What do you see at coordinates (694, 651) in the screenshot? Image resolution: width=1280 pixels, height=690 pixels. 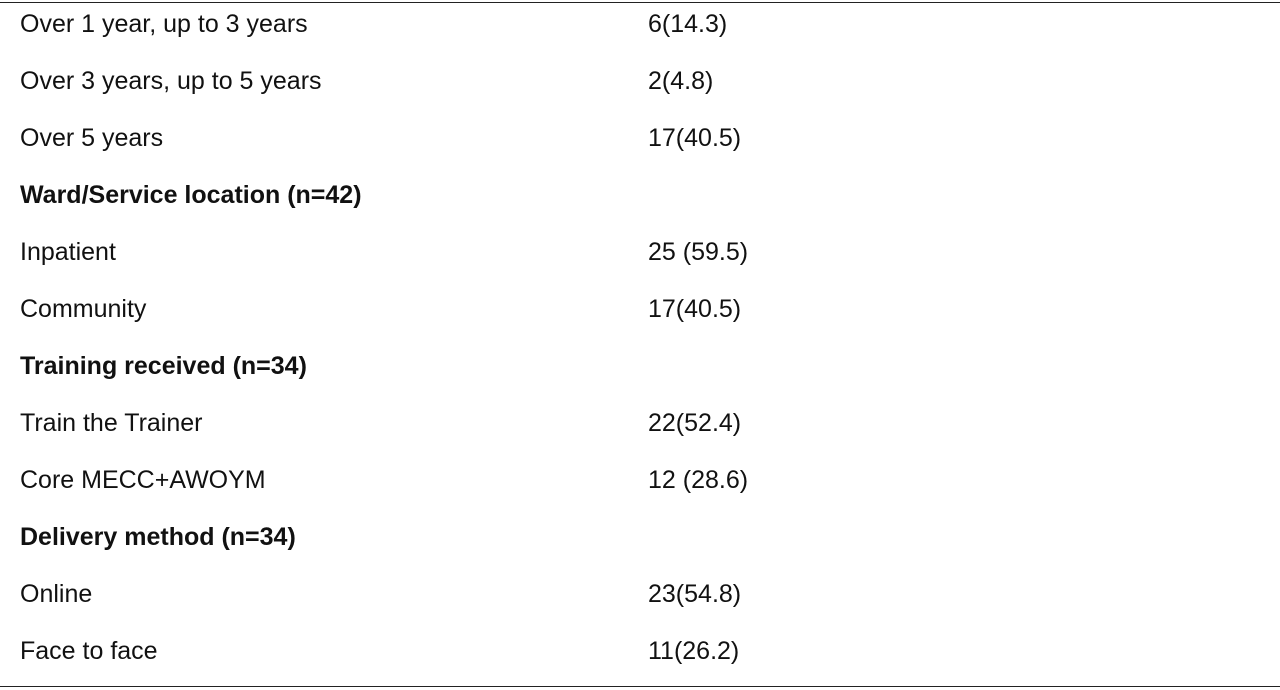 I see `row-value: 11(26.2)` at bounding box center [694, 651].